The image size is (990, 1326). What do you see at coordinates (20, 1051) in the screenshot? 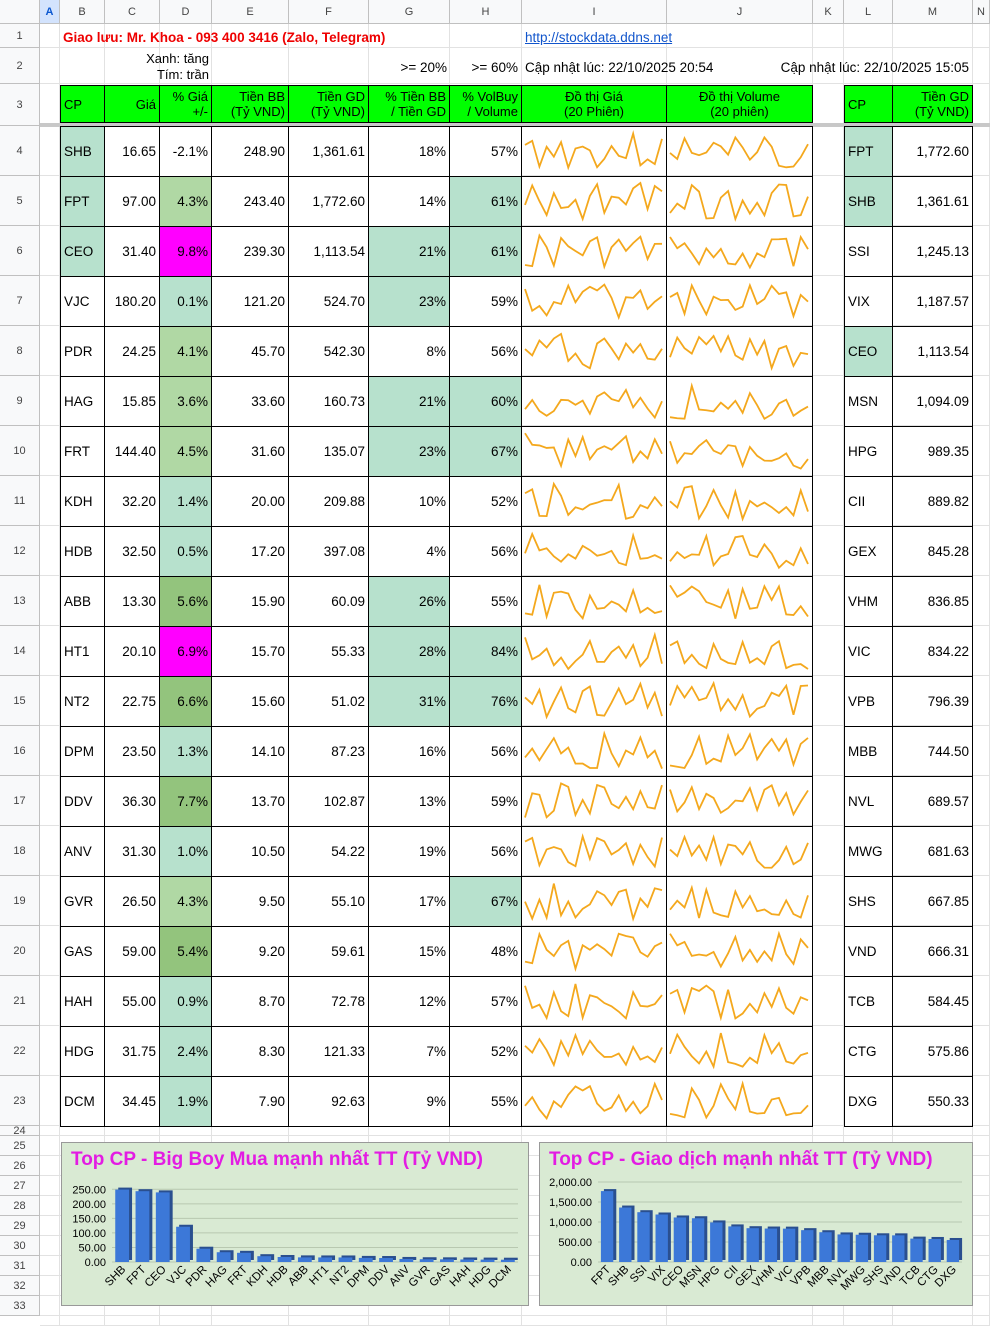
I see `row-header-22: 22` at bounding box center [20, 1051].